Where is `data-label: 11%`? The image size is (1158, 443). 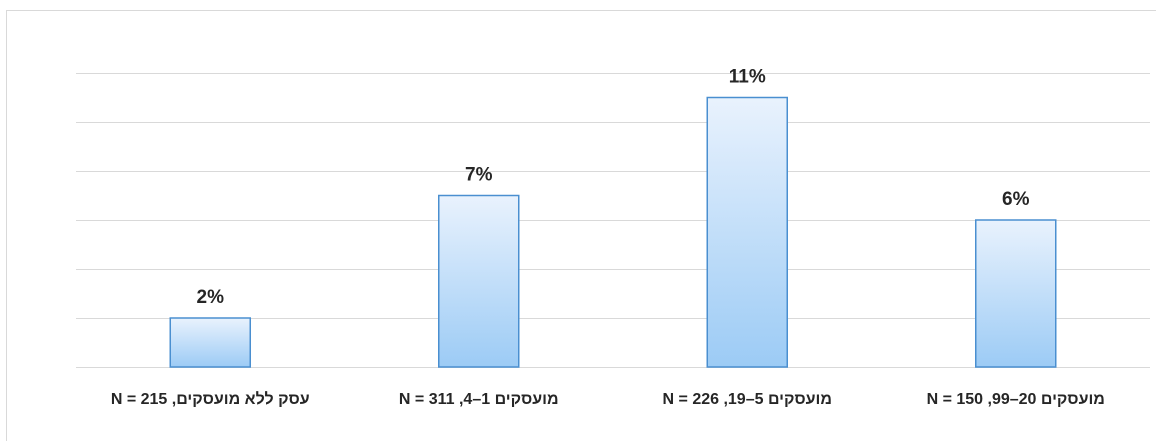 data-label: 11% is located at coordinates (747, 77).